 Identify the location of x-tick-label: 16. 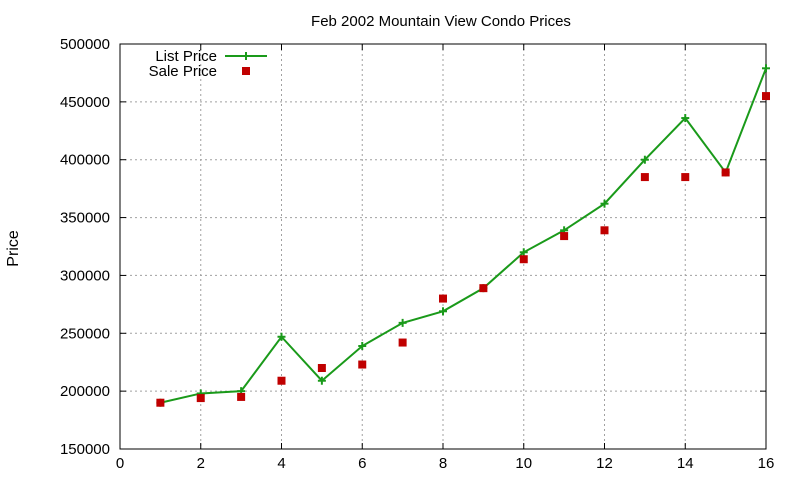
(766, 463).